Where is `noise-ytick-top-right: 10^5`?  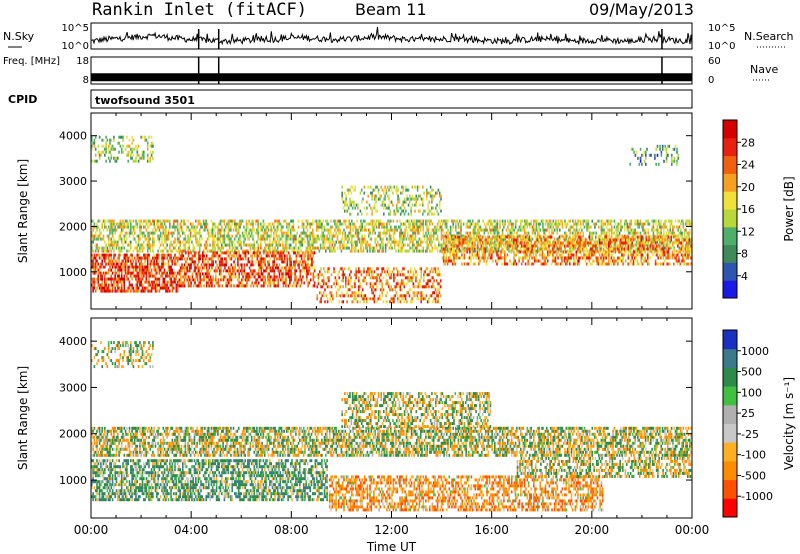 noise-ytick-top-right: 10^5 is located at coordinates (721, 28).